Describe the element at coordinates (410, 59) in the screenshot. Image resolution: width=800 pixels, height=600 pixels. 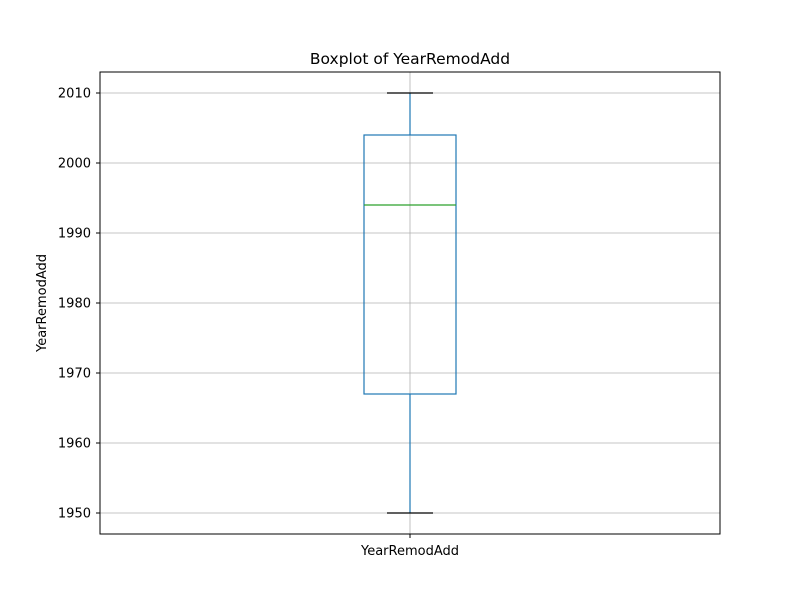
I see `chart-title: Boxplot of YearRemodAdd` at that location.